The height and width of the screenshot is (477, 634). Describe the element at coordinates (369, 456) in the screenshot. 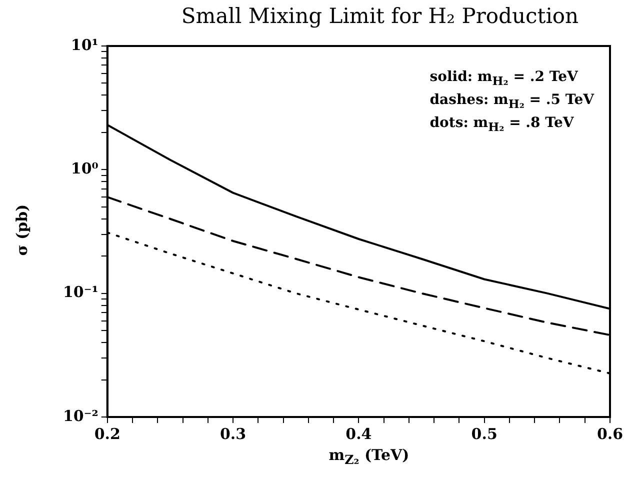

I see `x-axis-title: m$_{Z₂}$ (TeV)` at that location.